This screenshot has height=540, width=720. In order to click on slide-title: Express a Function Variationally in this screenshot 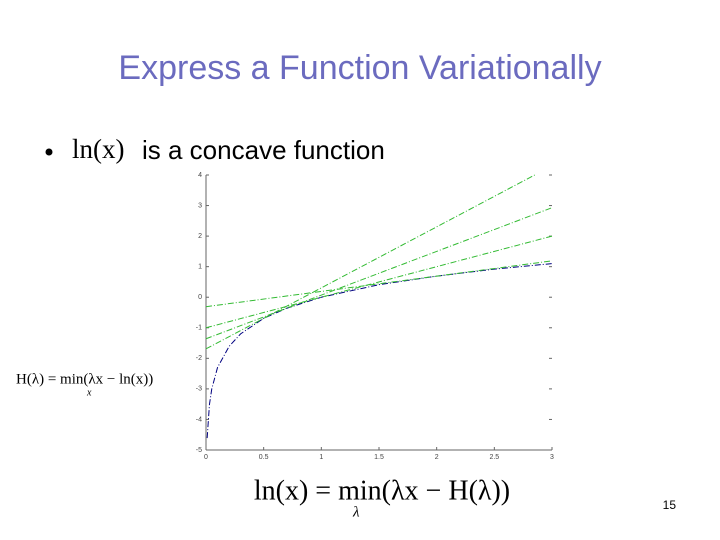, I will do `click(359, 68)`.